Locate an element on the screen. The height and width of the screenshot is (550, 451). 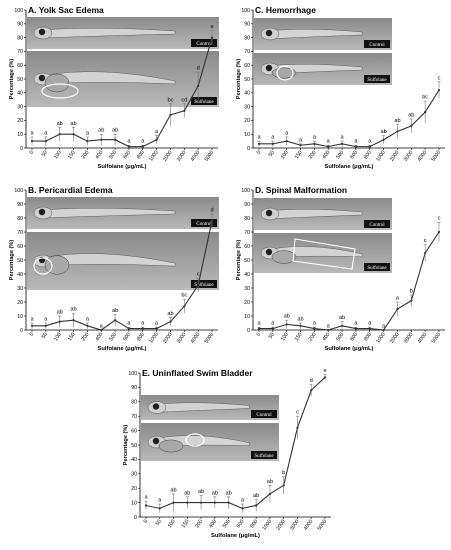
panel-c-photo-0-tag-box is located at coordinates (377, 44).